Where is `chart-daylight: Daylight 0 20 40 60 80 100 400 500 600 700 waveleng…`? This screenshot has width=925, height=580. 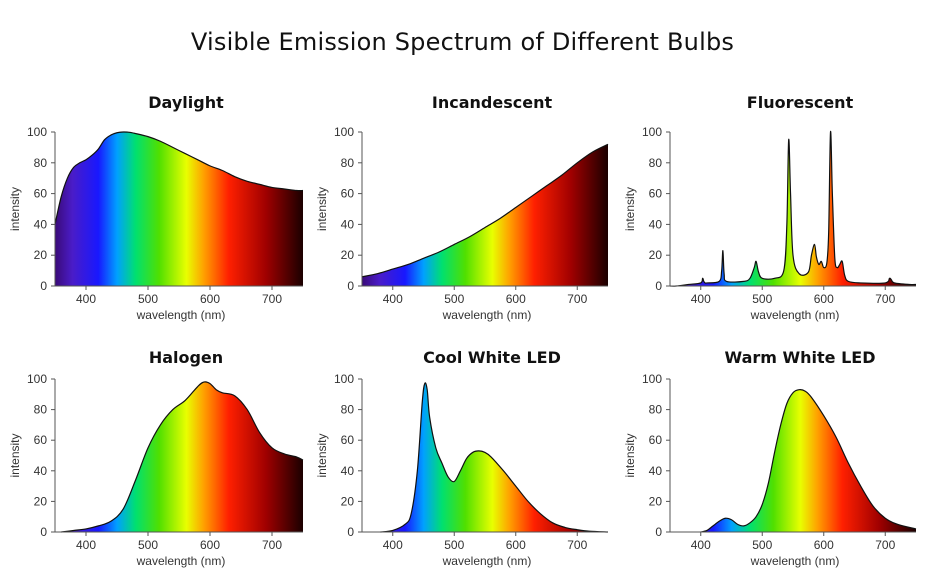
chart-daylight: Daylight 0 20 40 60 80 100 400 500 600 700 waveleng… is located at coordinates (156, 207).